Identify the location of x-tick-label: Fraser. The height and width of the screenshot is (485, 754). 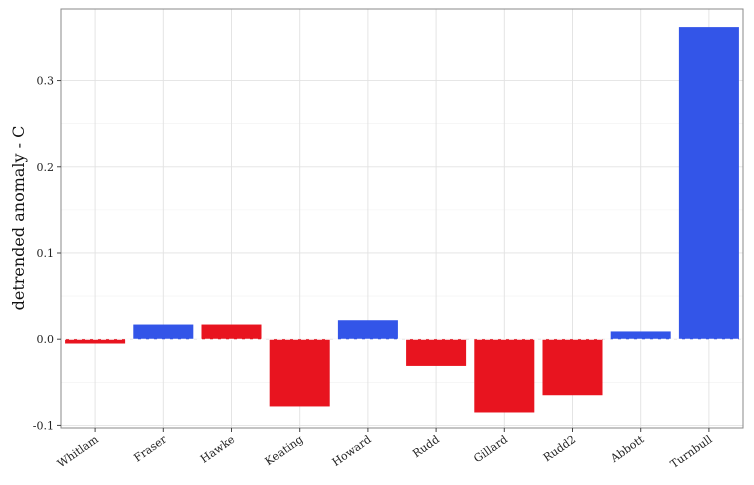
(150, 448).